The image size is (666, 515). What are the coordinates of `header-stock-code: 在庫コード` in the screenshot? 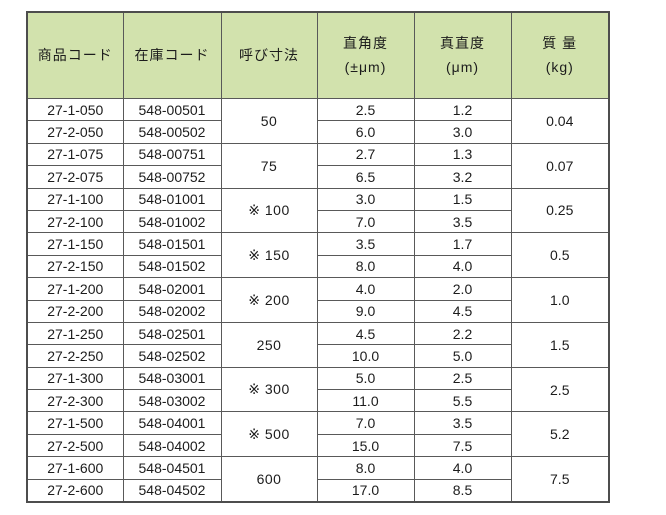 It's located at (172, 55).